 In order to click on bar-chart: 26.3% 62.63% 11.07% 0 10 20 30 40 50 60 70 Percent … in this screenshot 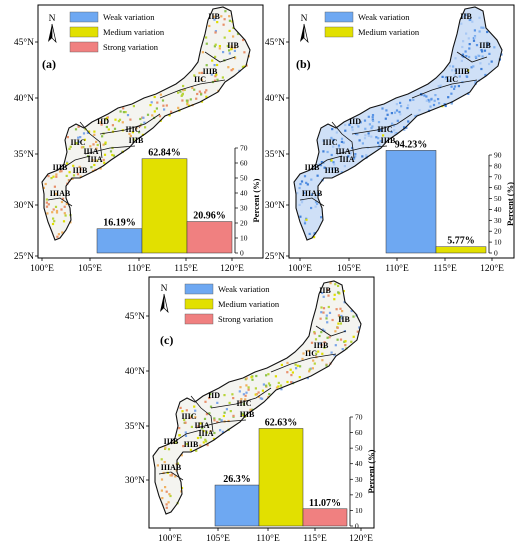, I will do `click(295, 472)`.